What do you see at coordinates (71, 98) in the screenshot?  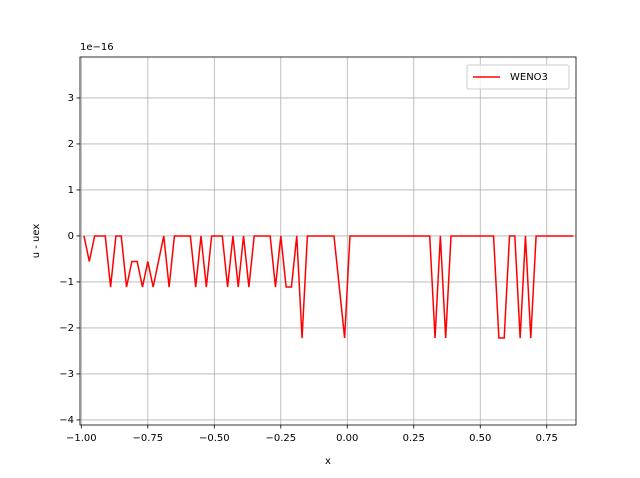 I see `y-tick-label: 3` at bounding box center [71, 98].